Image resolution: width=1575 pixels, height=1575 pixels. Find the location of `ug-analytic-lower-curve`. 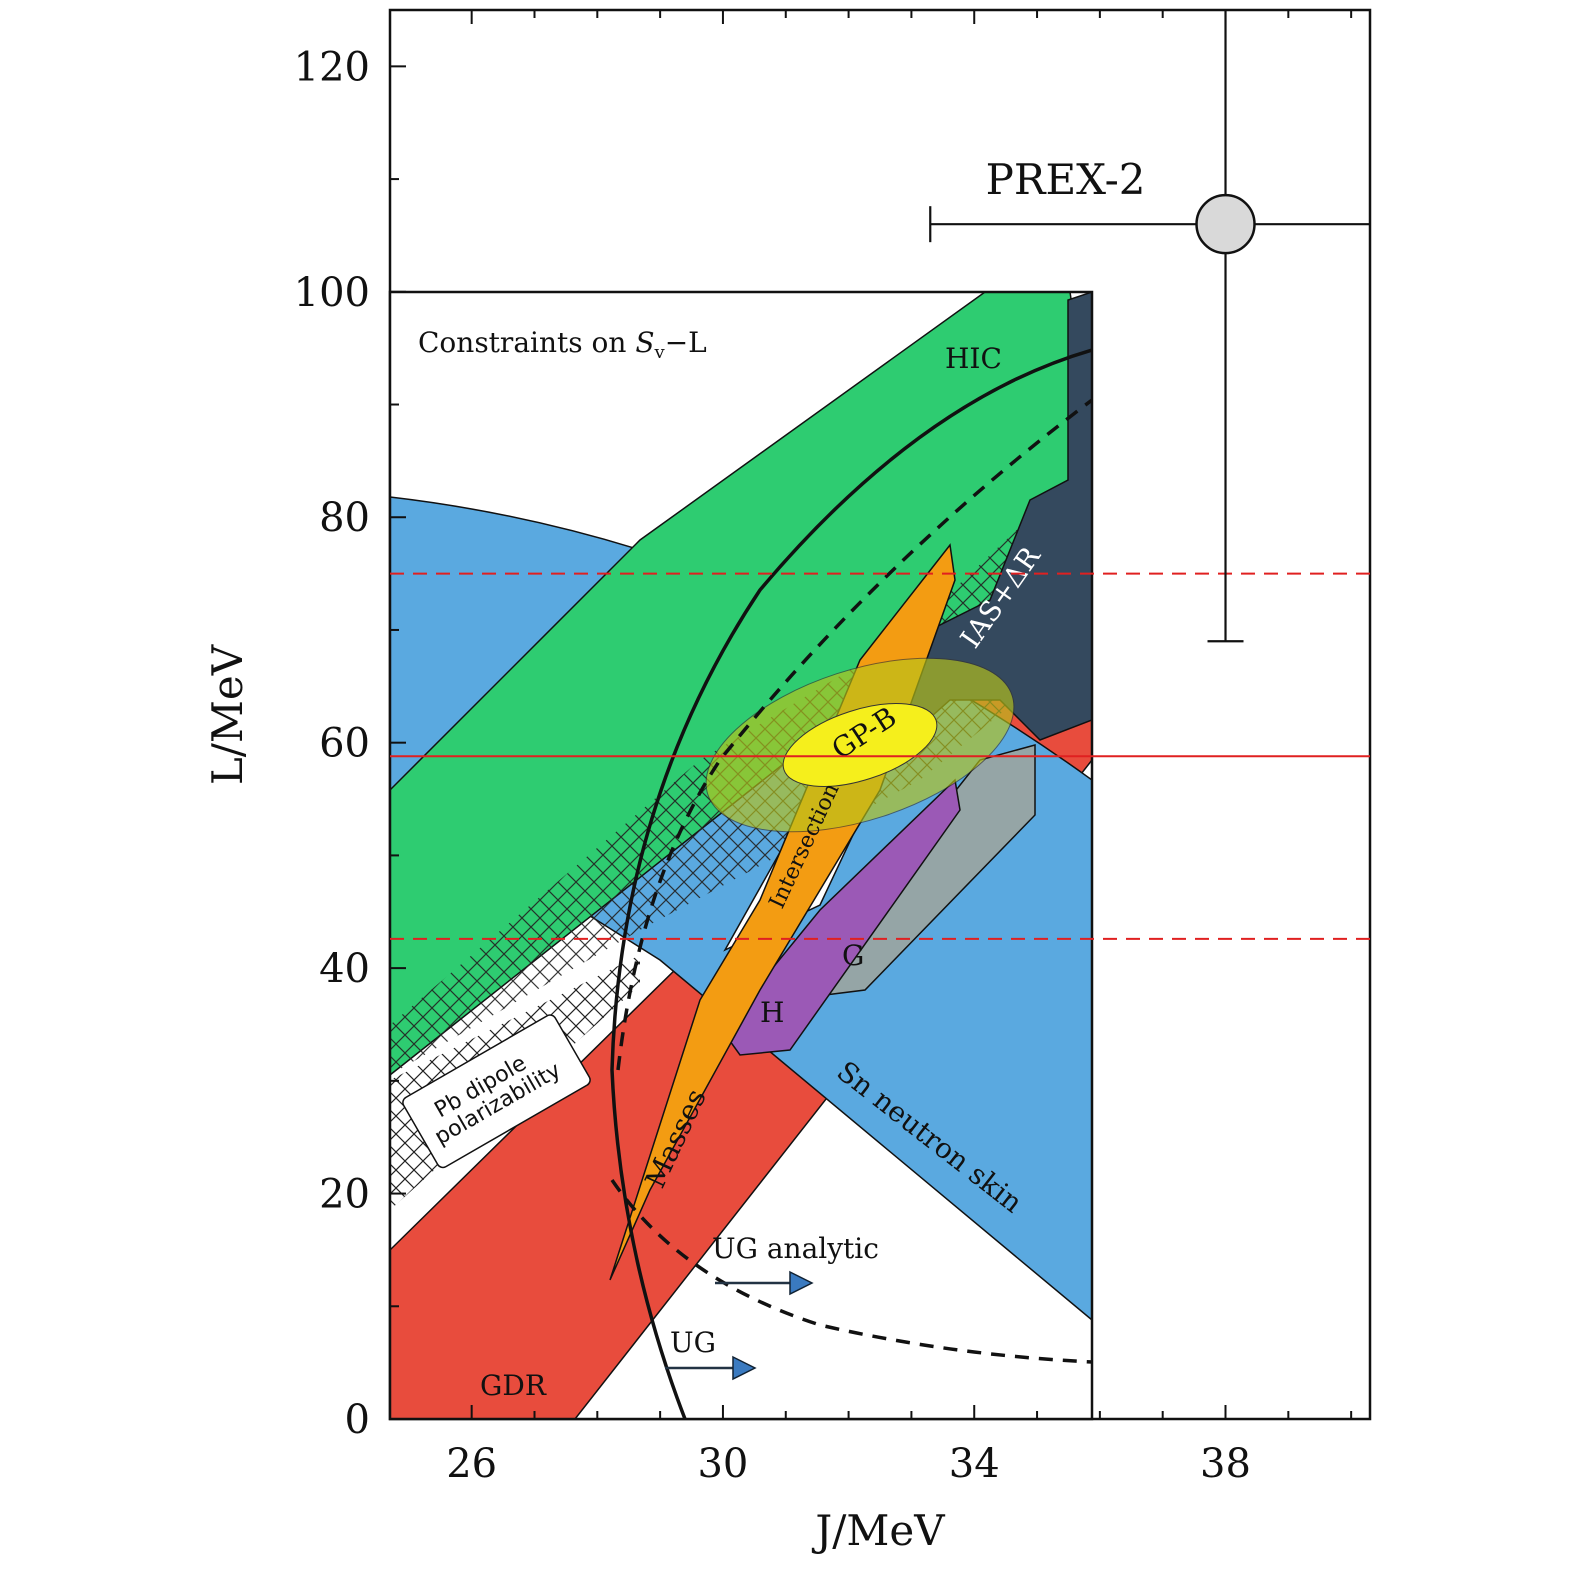

ug-analytic-lower-curve is located at coordinates (851, 1271).